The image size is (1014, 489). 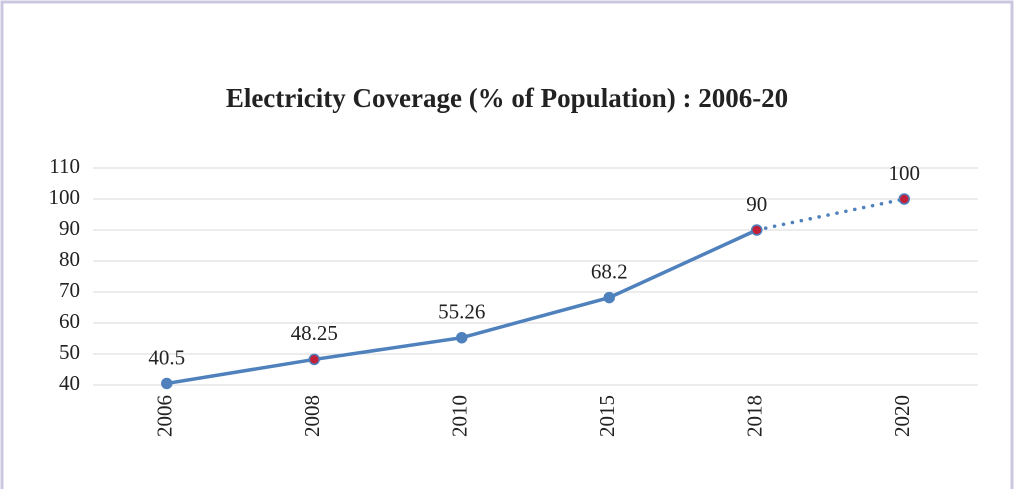 I want to click on data-label: 68.2, so click(x=609, y=271).